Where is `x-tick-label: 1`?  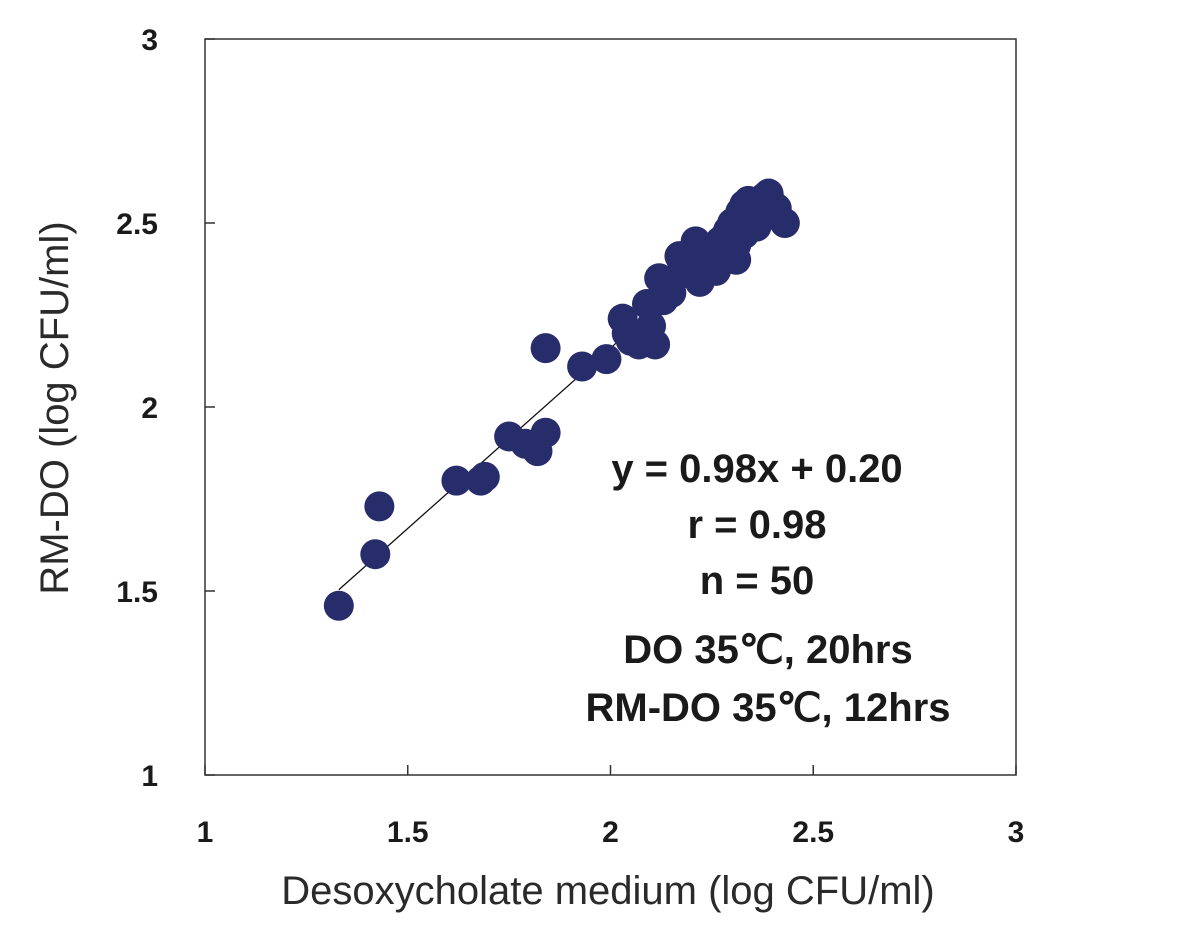
x-tick-label: 1 is located at coordinates (205, 832).